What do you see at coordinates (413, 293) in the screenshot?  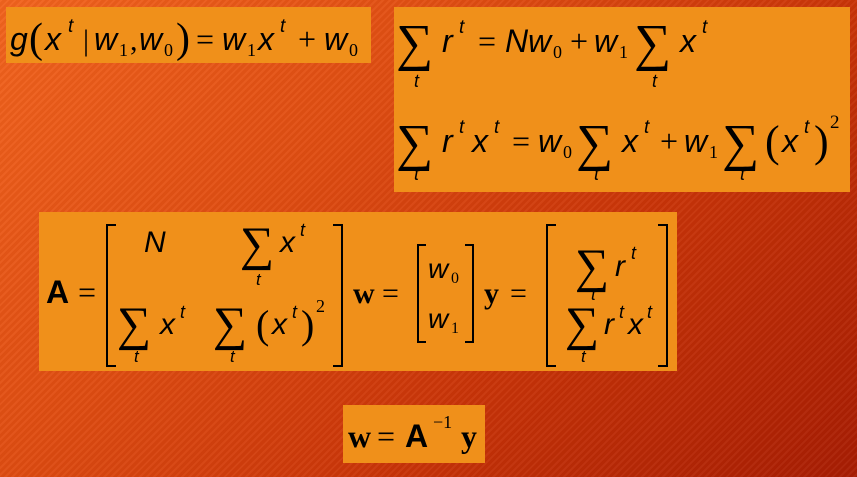 I see `vector-w-definition: w = w 0 w 1` at bounding box center [413, 293].